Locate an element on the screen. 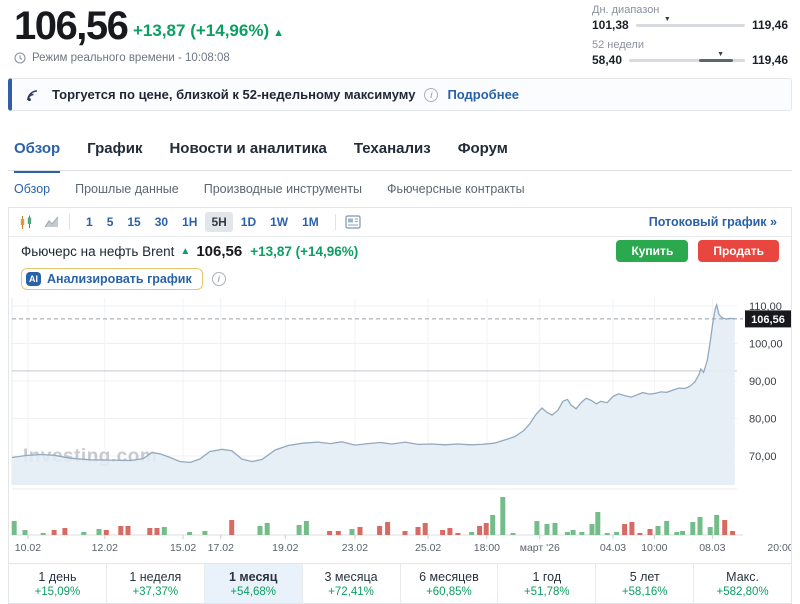 This screenshot has height=604, width=800. subtab-Фьючерсные контракты: Фьючерсные контракты is located at coordinates (456, 189).